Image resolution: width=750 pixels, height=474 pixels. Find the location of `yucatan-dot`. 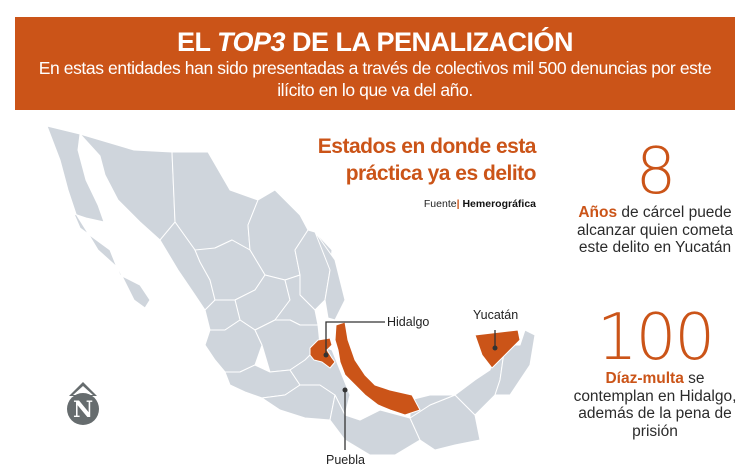

yucatan-dot is located at coordinates (495, 348).